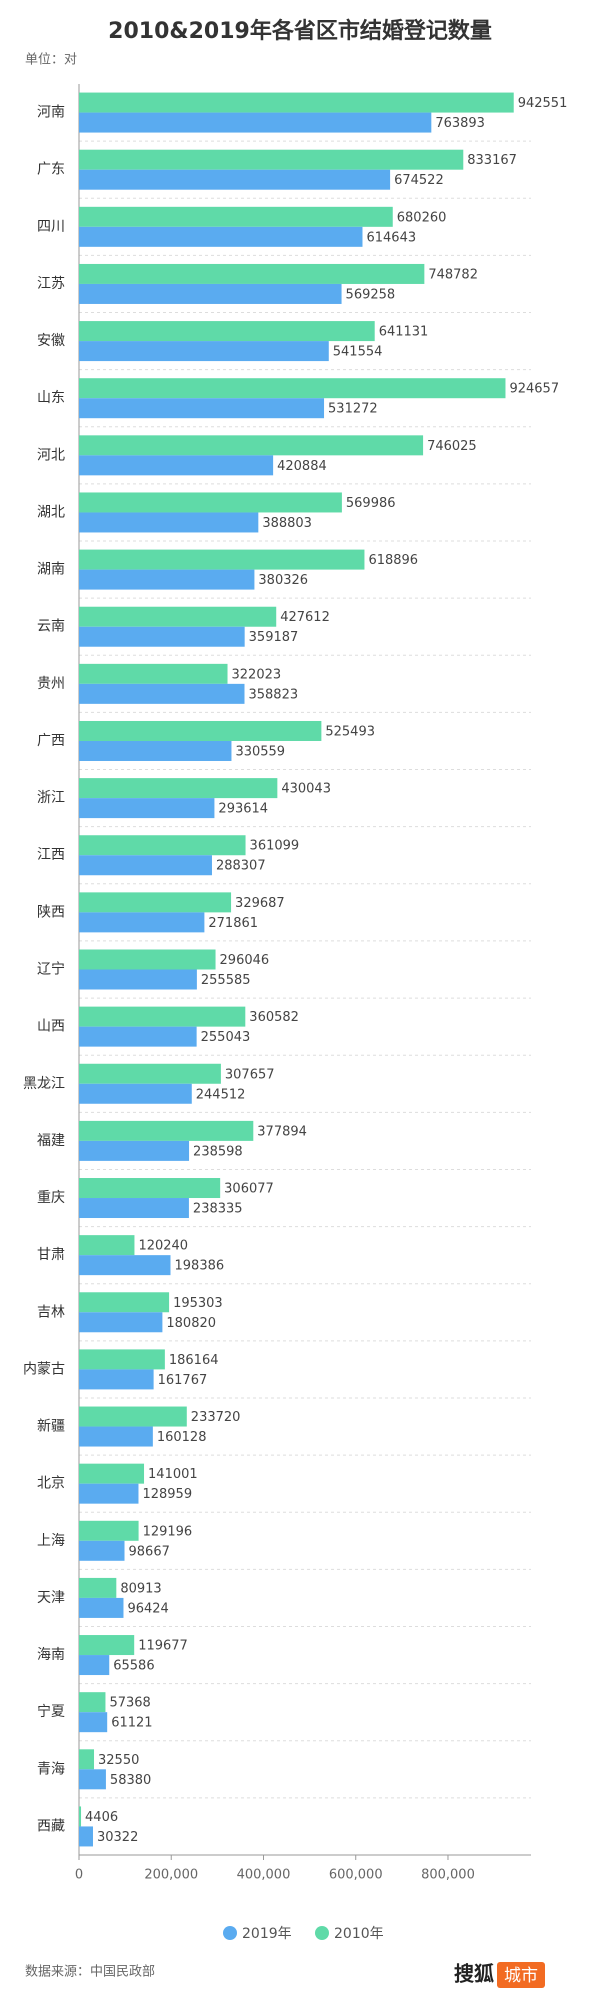 Image resolution: width=600 pixels, height=2000 pixels. I want to click on value-label: 924657, so click(534, 389).